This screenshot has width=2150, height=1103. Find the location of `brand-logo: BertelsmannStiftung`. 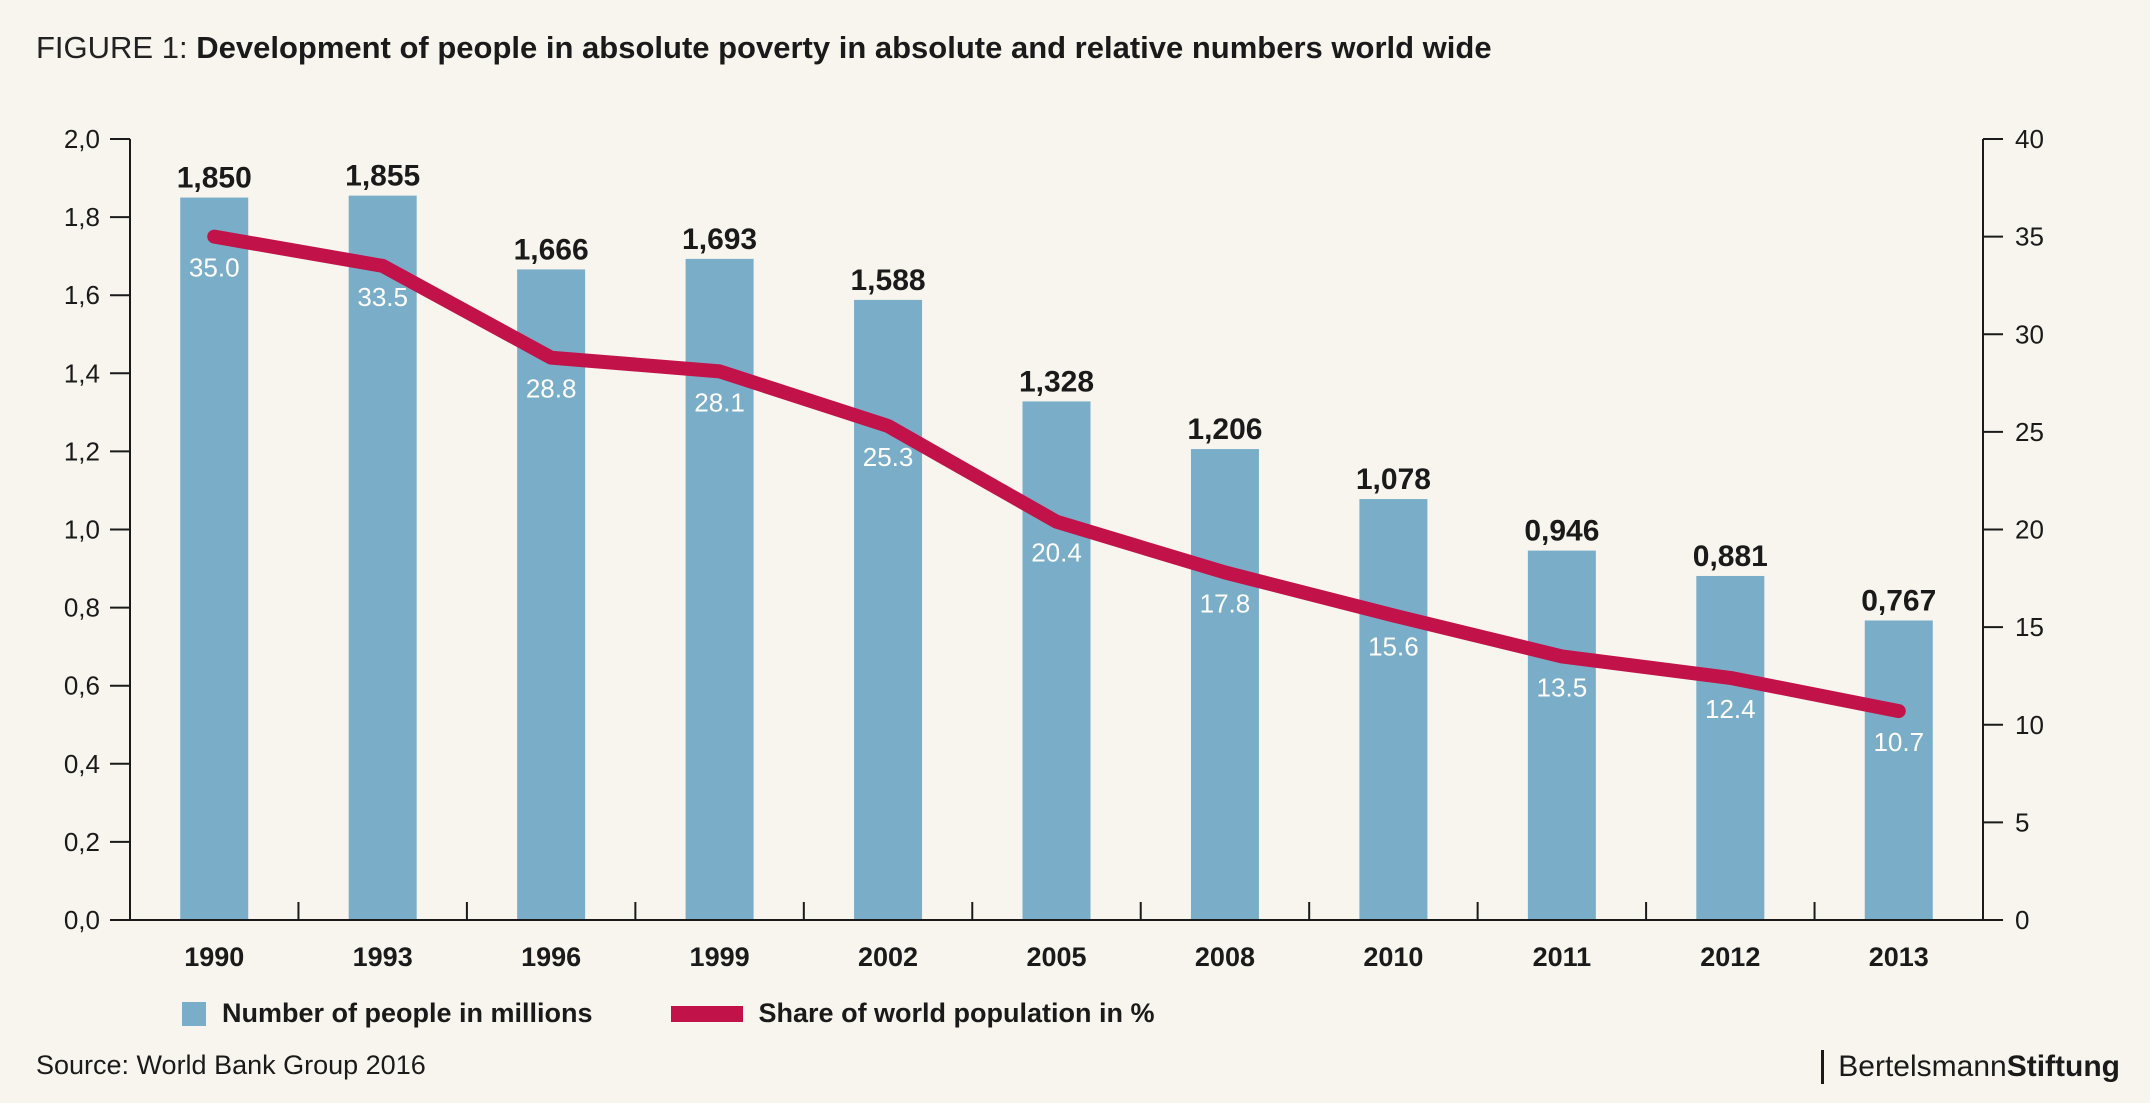

brand-logo: BertelsmannStiftung is located at coordinates (1970, 1067).